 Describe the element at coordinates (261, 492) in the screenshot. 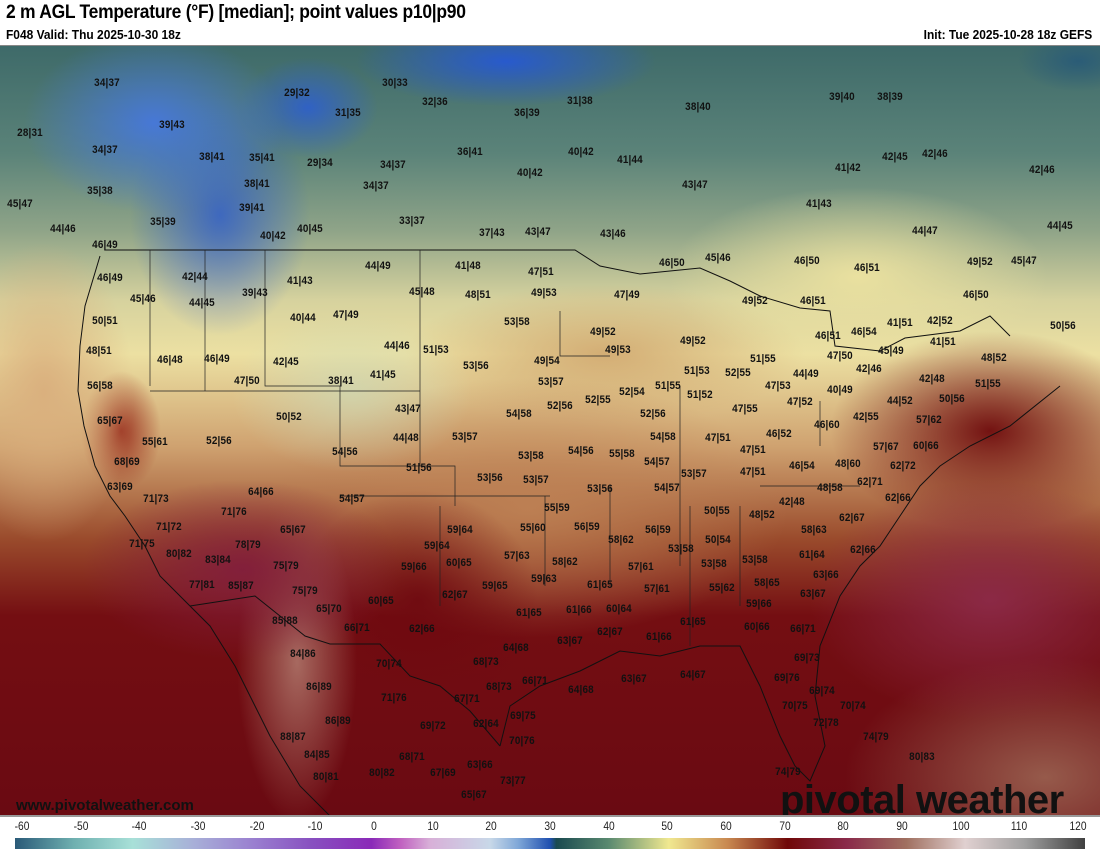

I see `point-value-label: 64|66` at that location.